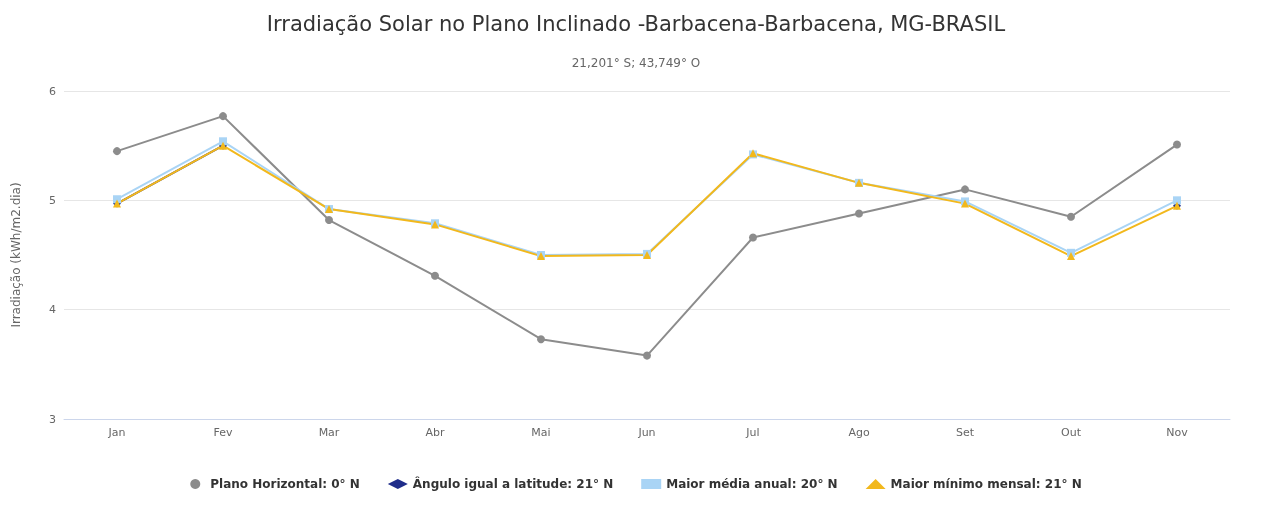  I want to click on x-tick-label: Mar, so click(329, 432).